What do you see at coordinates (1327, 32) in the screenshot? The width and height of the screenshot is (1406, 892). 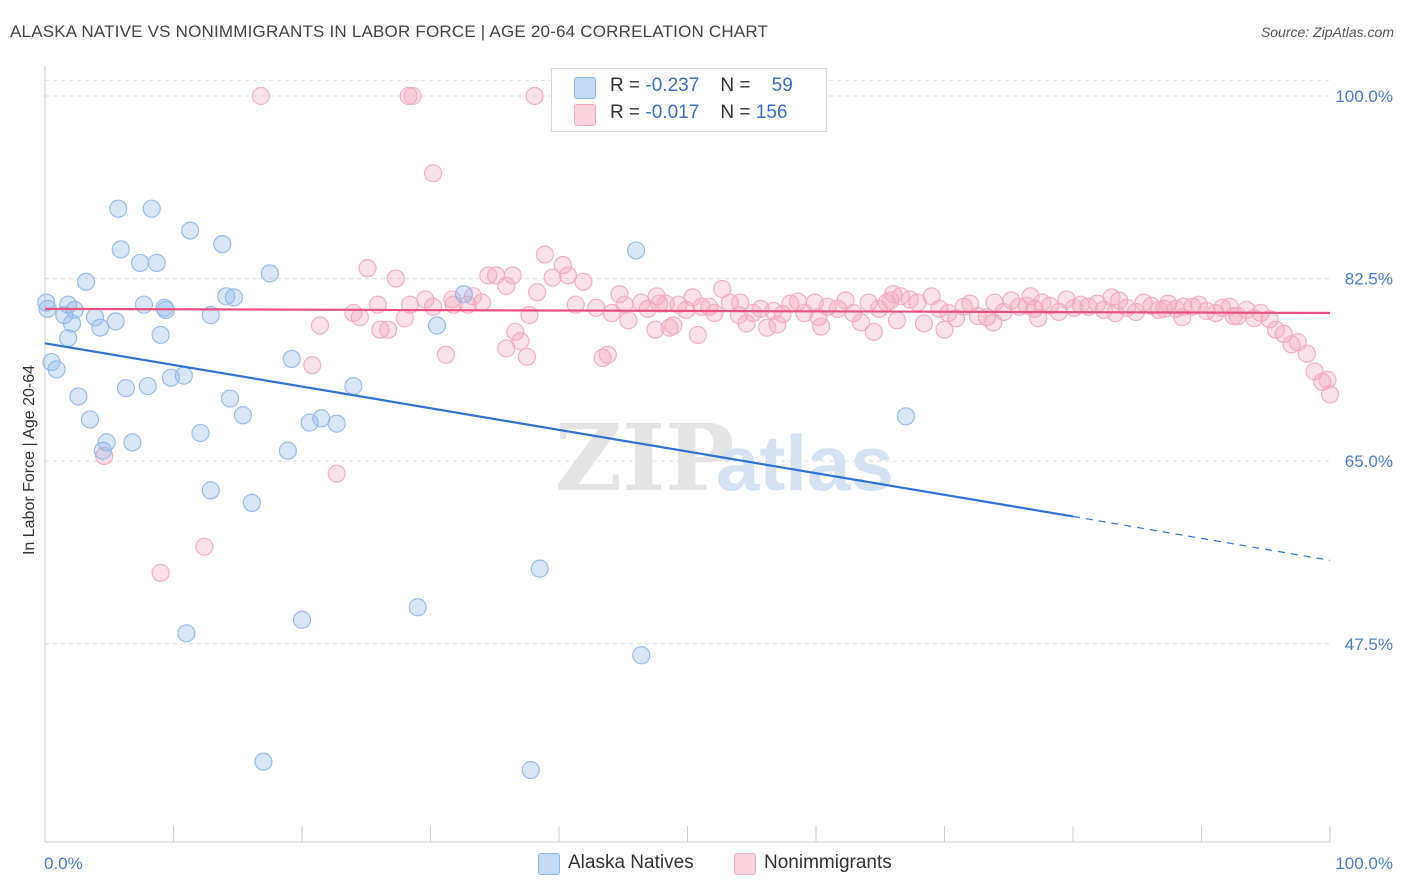 I see `source-label: Source: ZipAtlas.com` at bounding box center [1327, 32].